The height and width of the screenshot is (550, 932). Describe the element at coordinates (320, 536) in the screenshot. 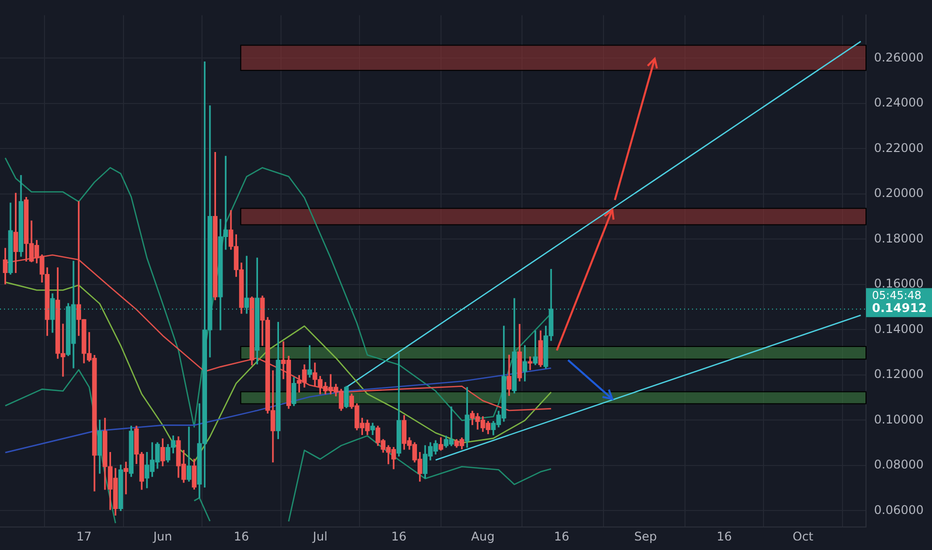

I see `x-tick-label: Jul` at that location.